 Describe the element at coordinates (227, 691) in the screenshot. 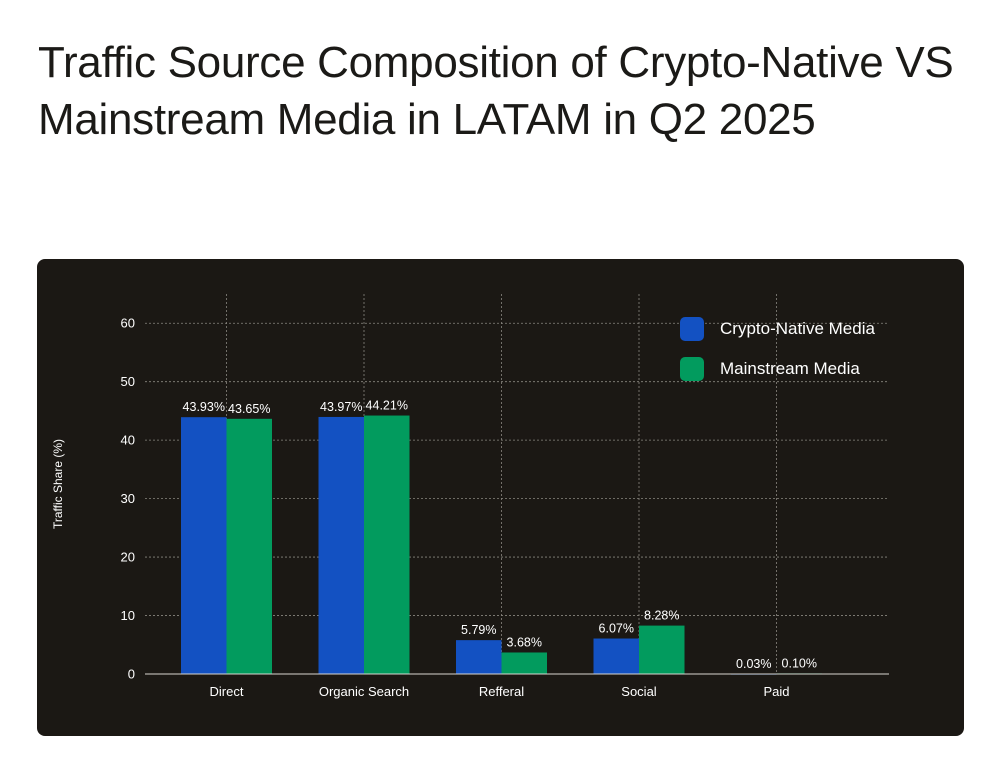

I see `x-tick-label: Direct` at that location.